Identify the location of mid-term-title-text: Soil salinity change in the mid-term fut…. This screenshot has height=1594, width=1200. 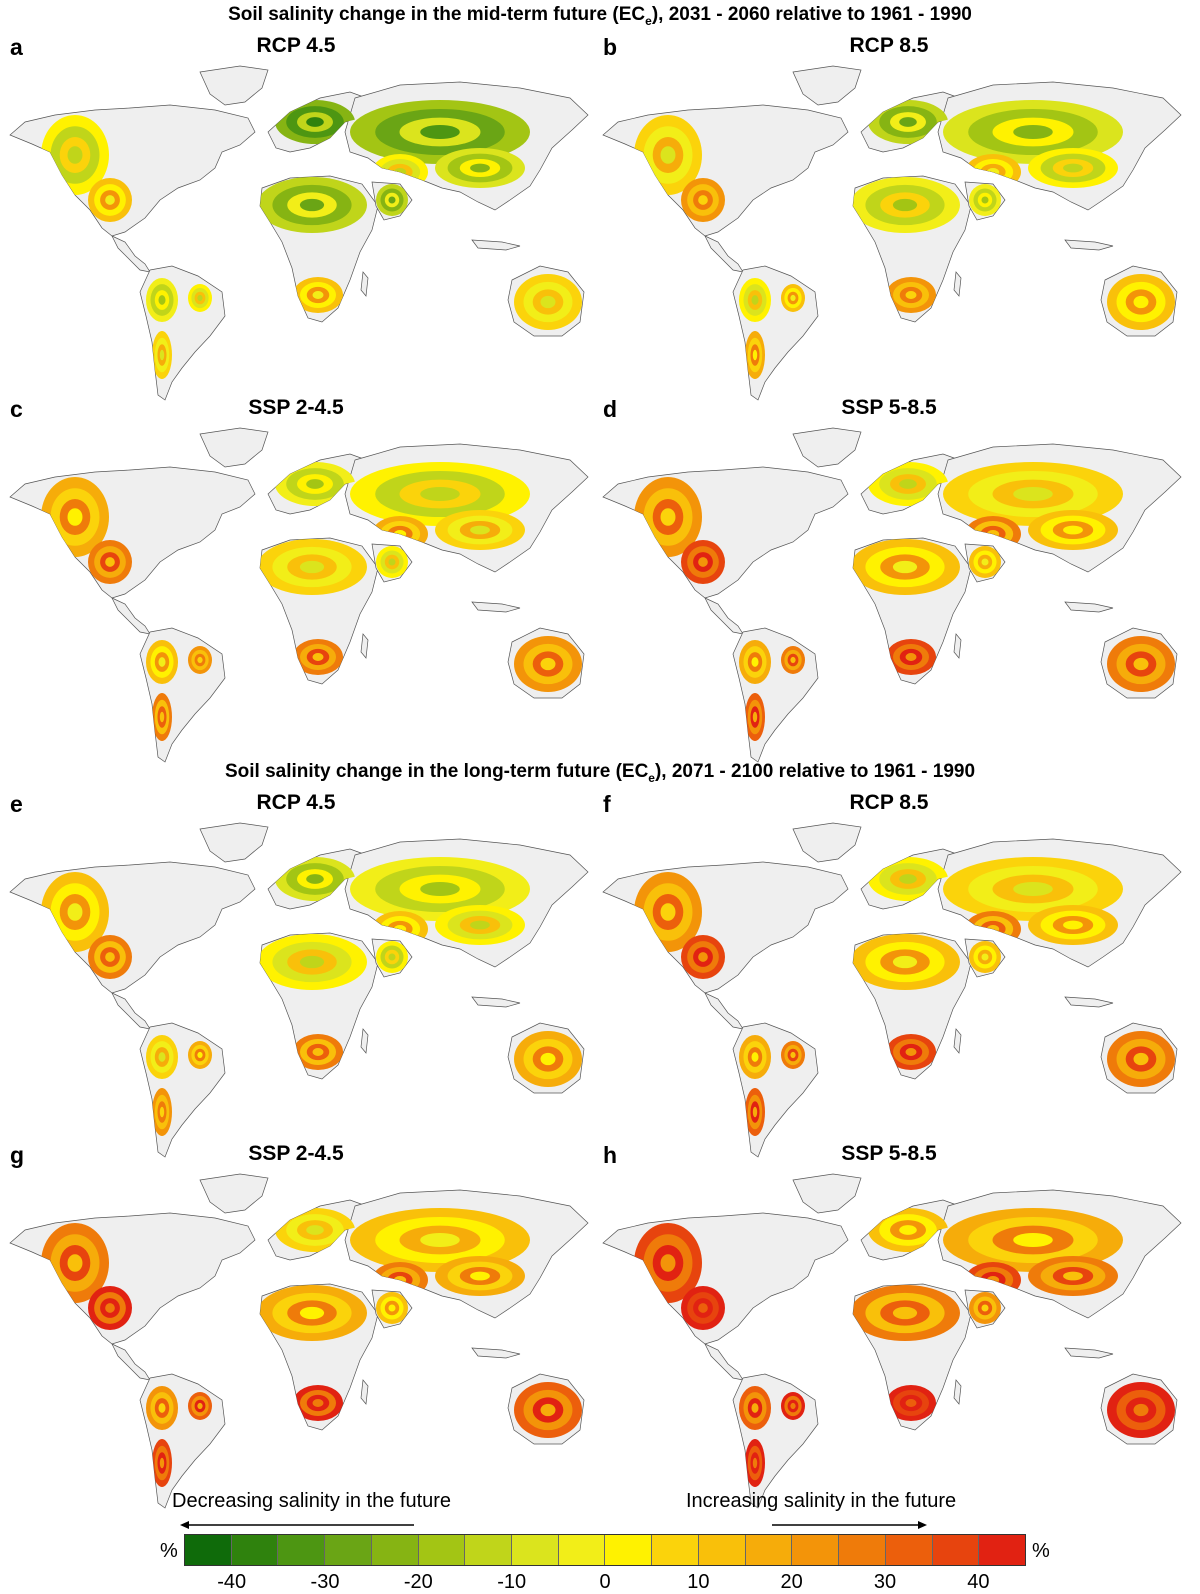
(437, 14).